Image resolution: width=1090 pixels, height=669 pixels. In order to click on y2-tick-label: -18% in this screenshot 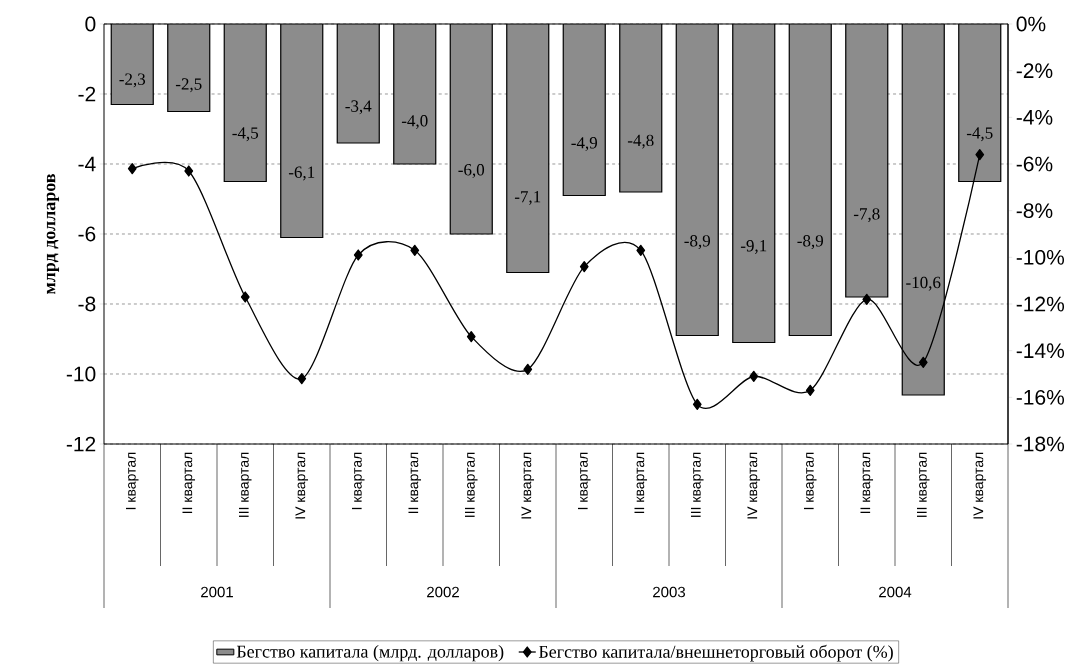, I will do `click(1040, 444)`.